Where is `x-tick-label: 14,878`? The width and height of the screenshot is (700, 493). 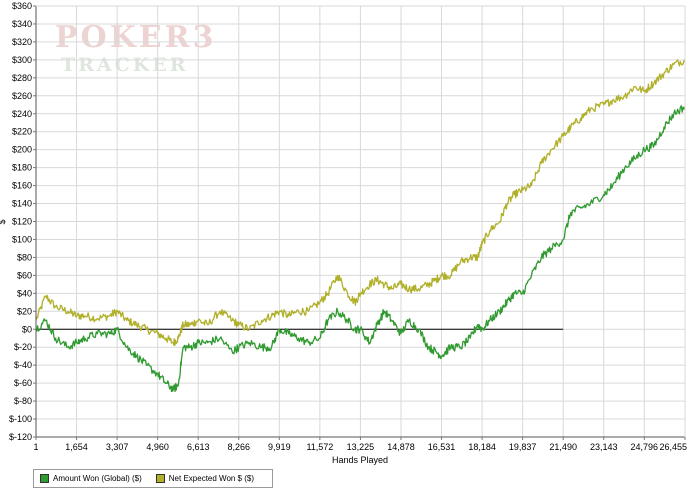
x-tick-label: 14,878 is located at coordinates (401, 447).